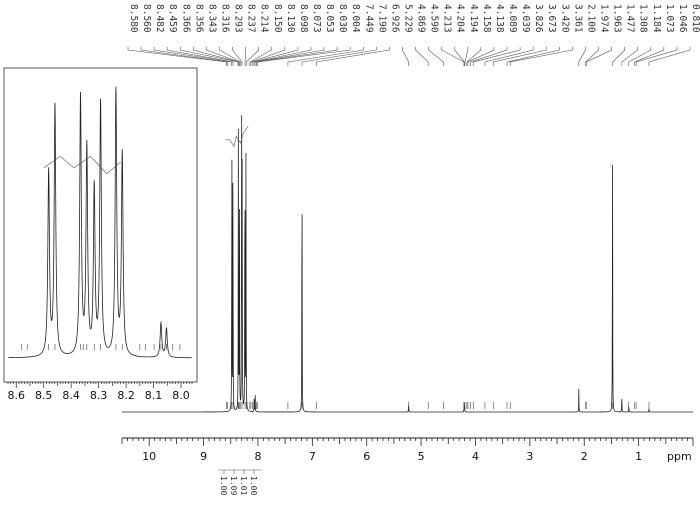 The image size is (700, 512). Describe the element at coordinates (233, 485) in the screenshot. I see `integral-value: 1.09` at that location.